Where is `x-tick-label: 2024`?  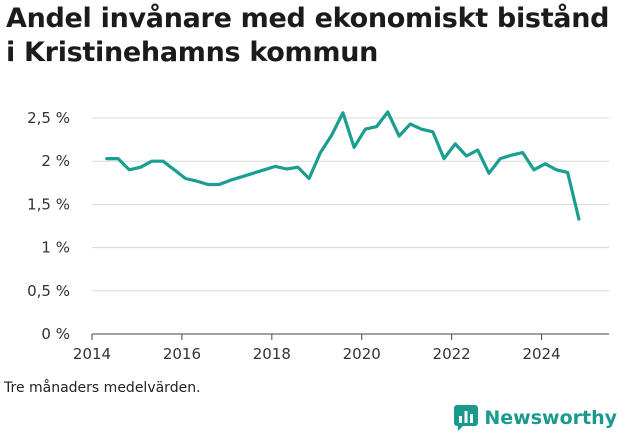
x-tick-label: 2024 is located at coordinates (541, 354).